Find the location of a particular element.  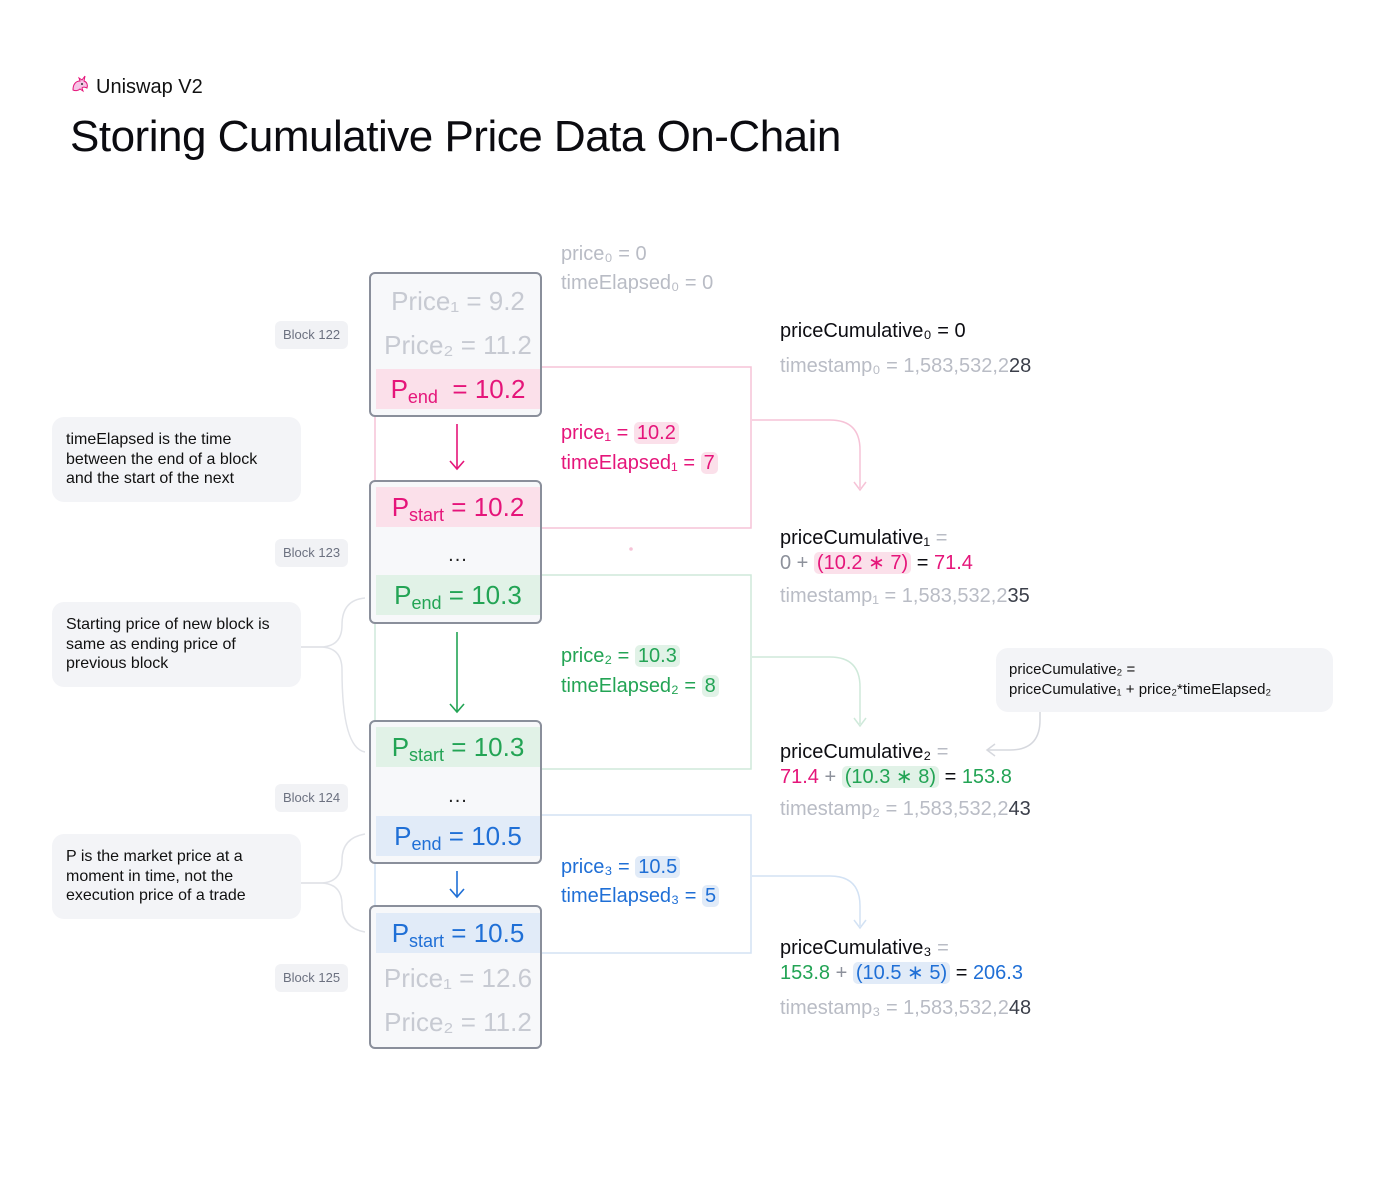

block-label-123: Block 123 is located at coordinates (312, 553).